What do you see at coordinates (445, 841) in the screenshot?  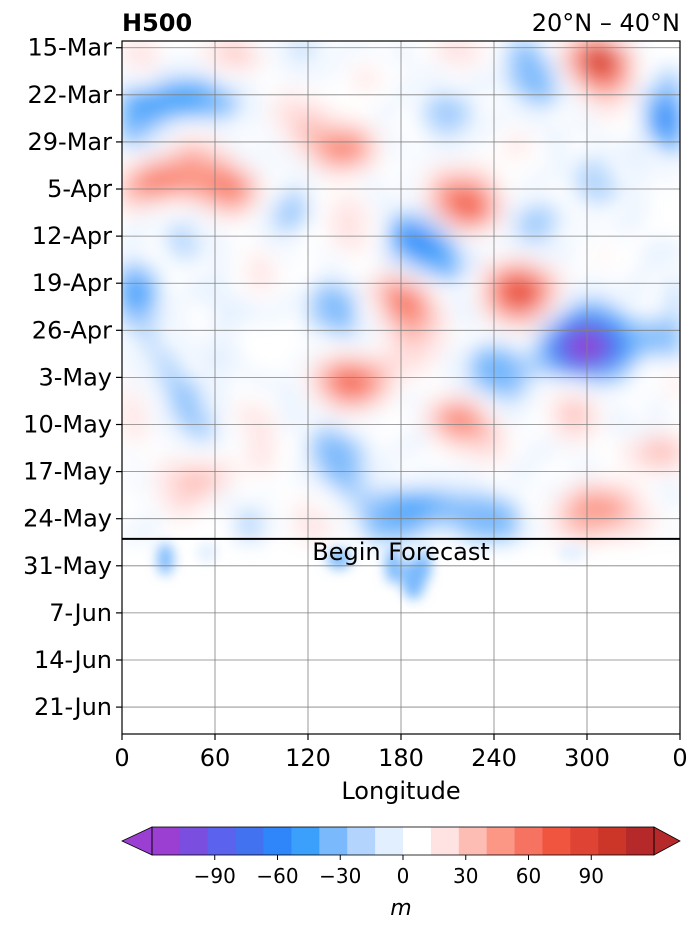 I see `colorbar-swatch` at bounding box center [445, 841].